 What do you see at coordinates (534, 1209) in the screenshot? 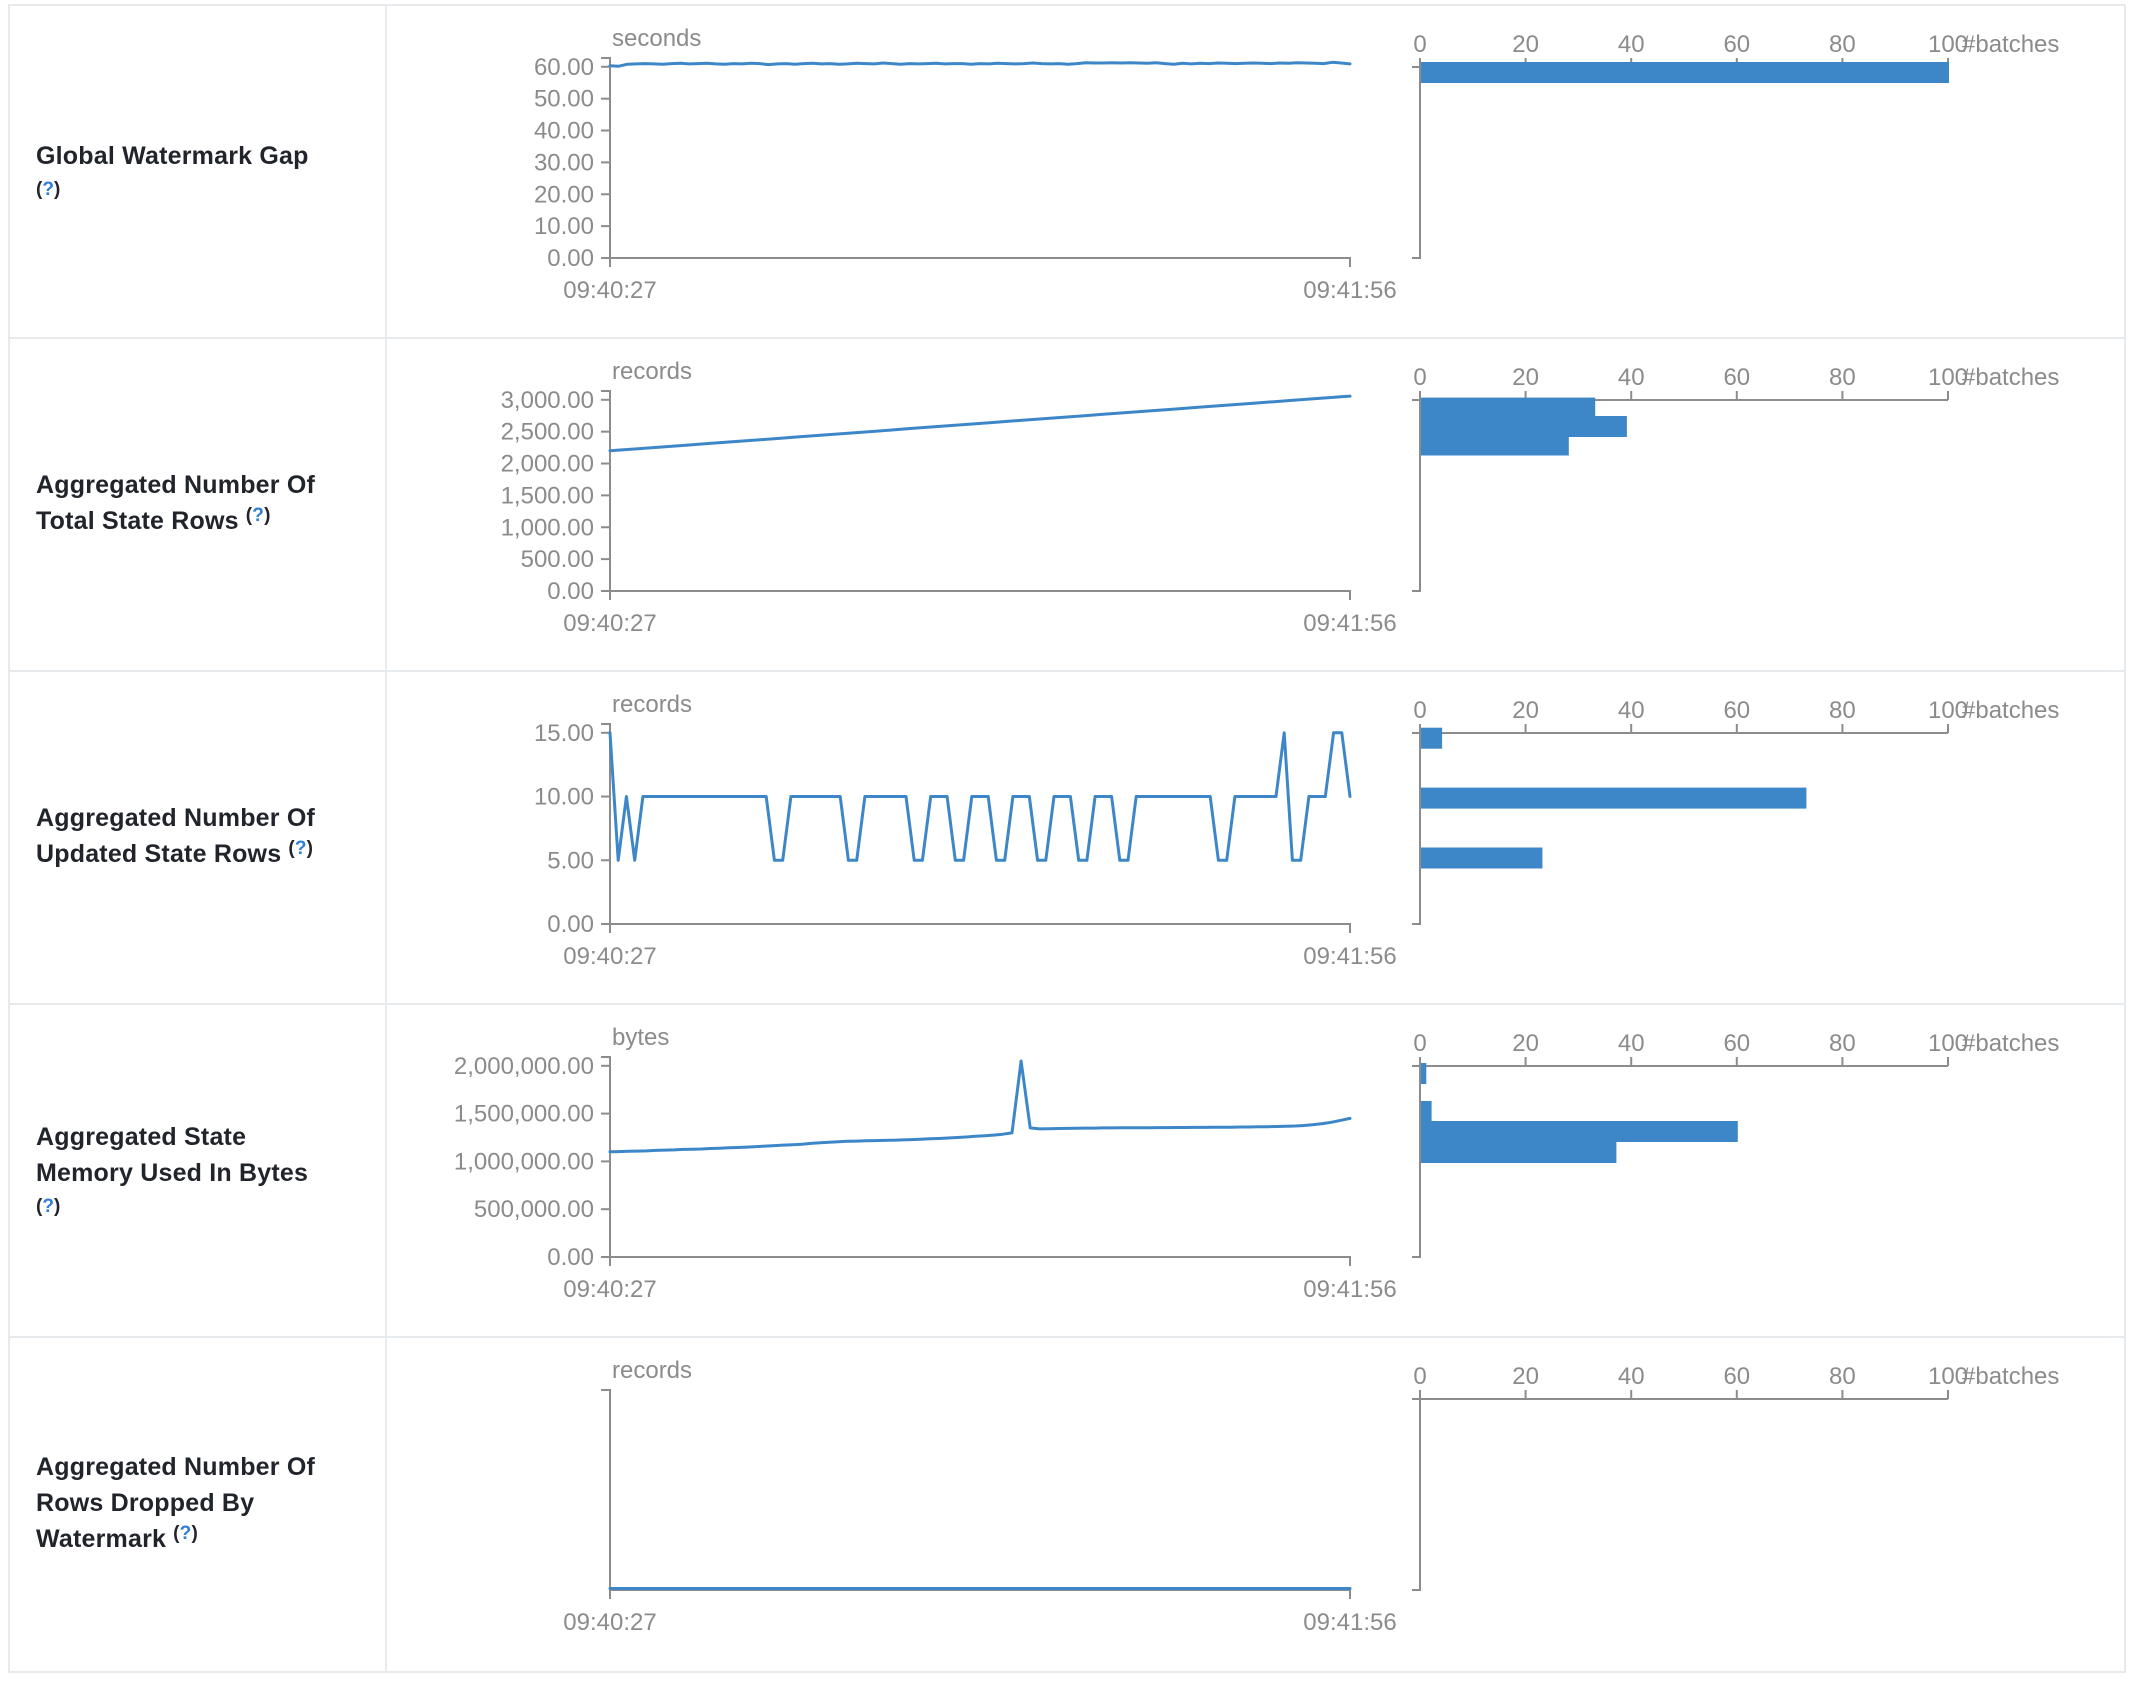
I see `y-tick-label: 500,000.00` at bounding box center [534, 1209].